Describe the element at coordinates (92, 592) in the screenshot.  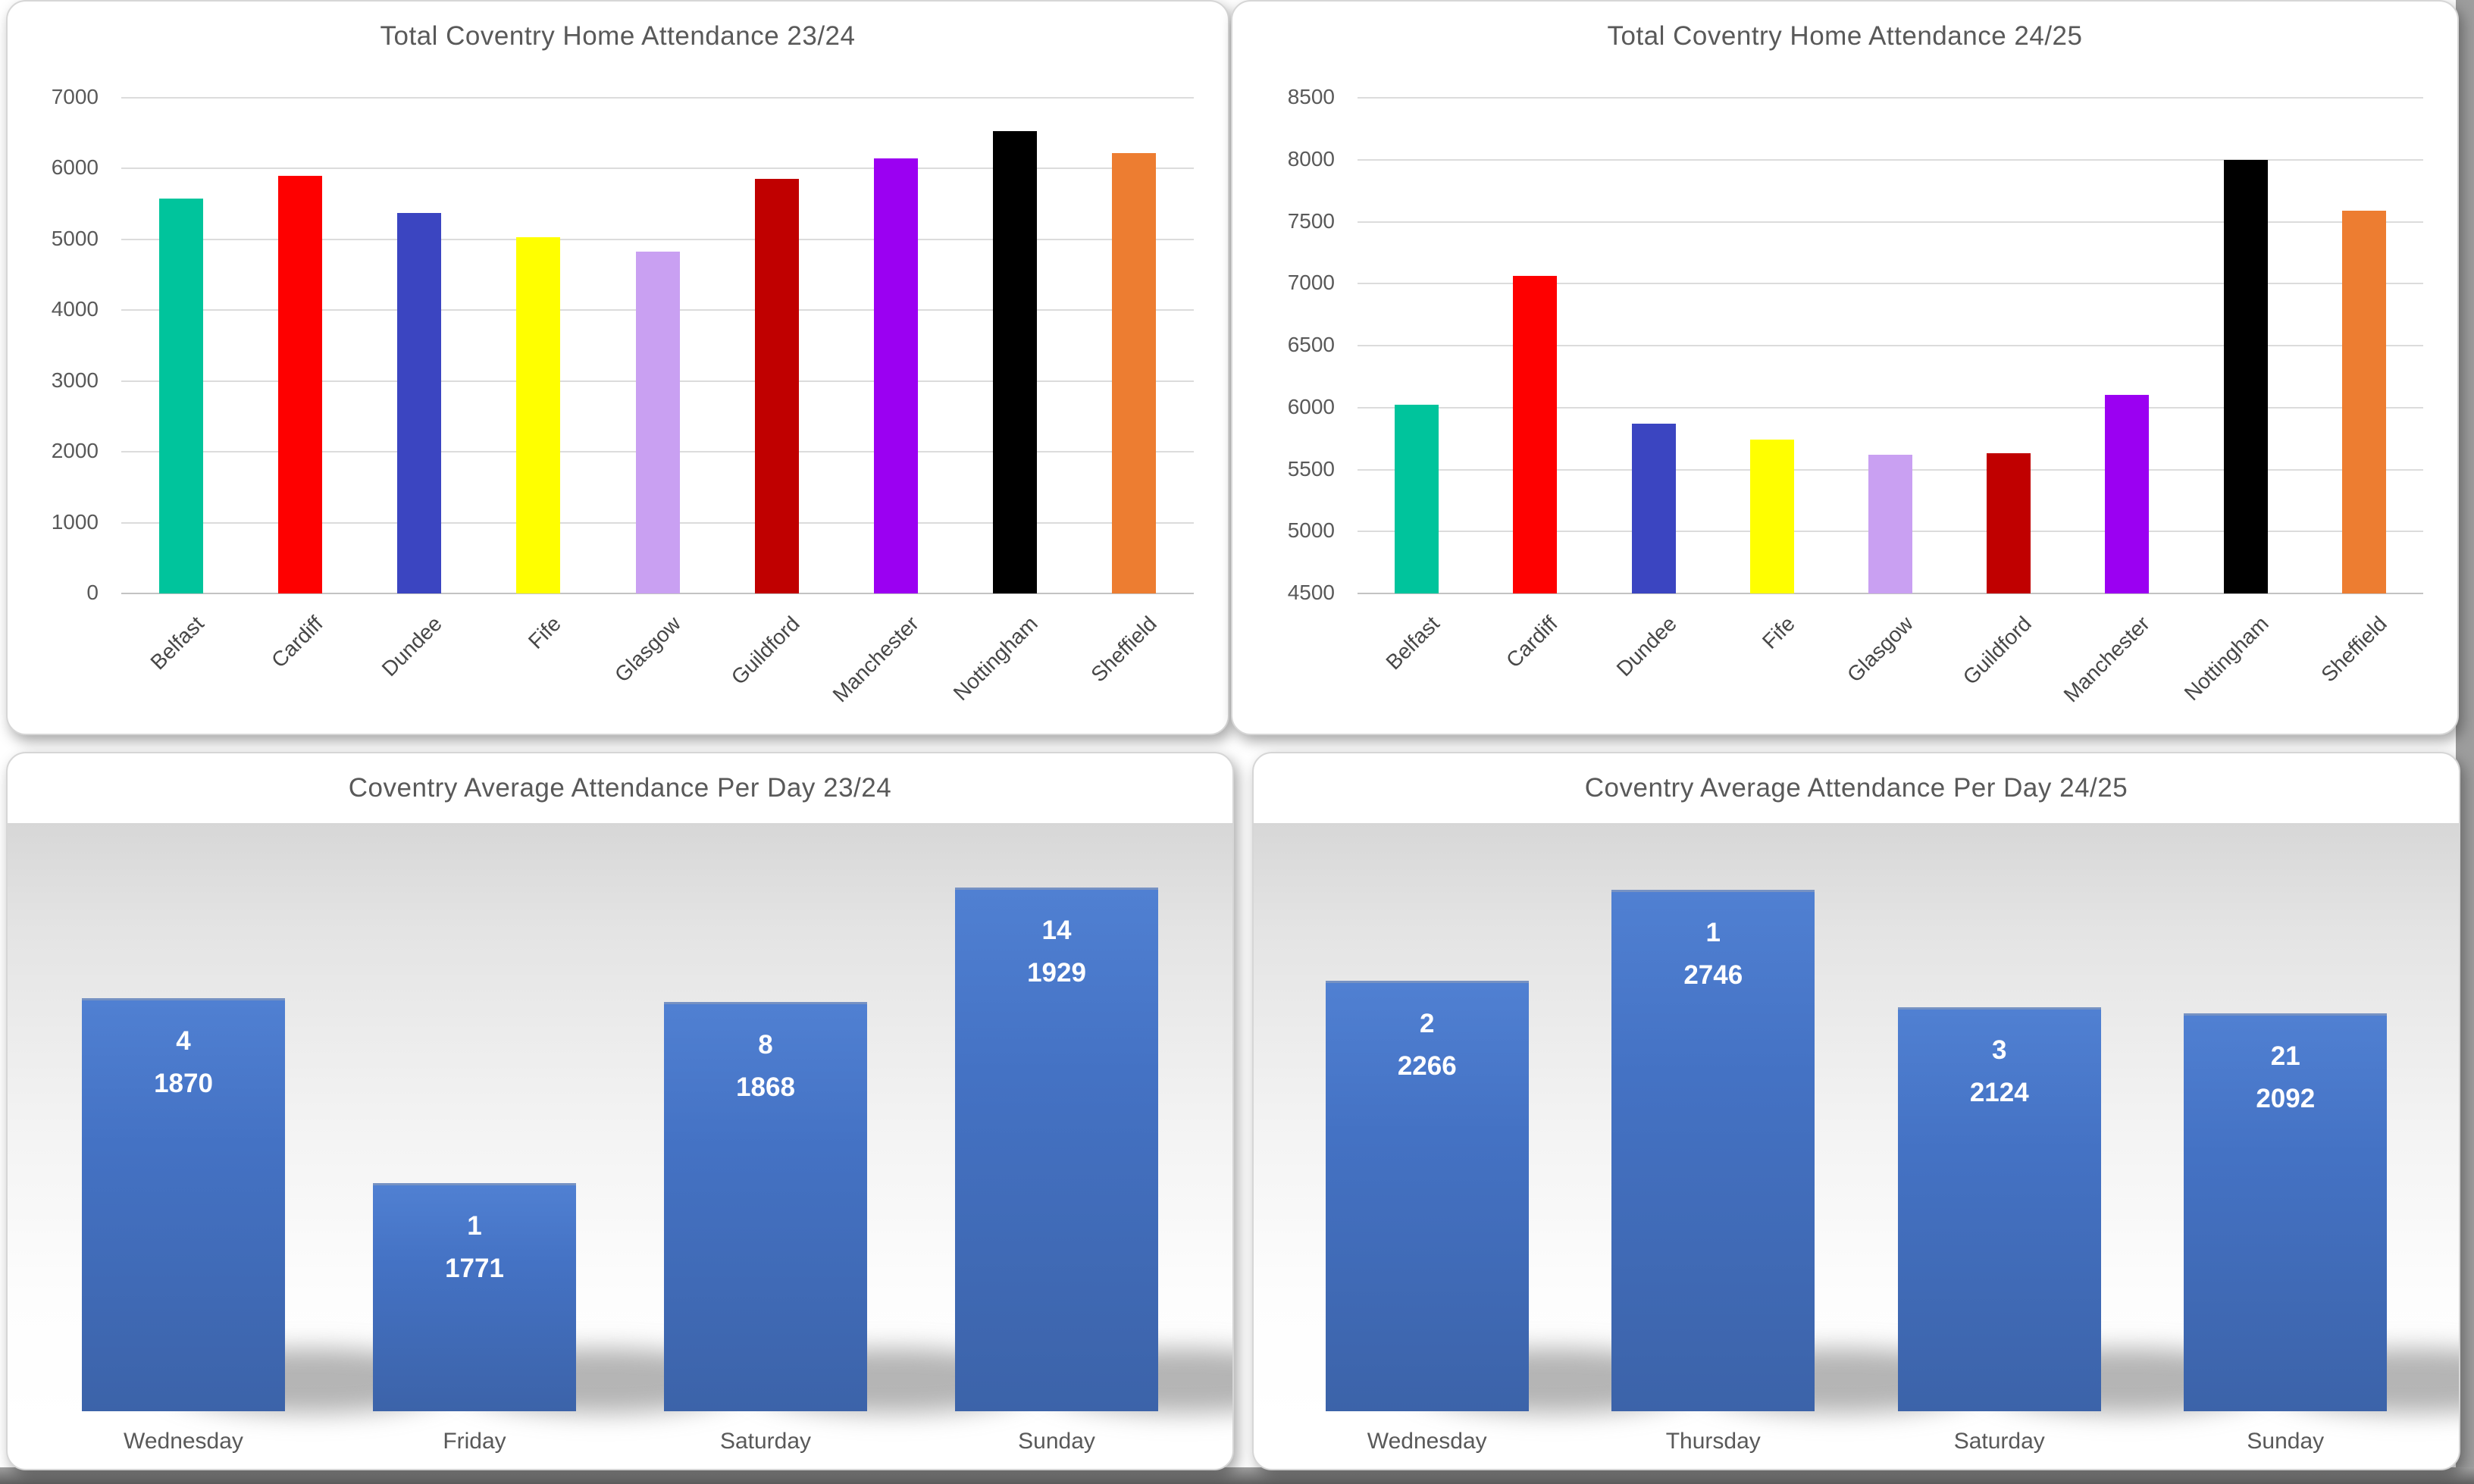
I see `y-tick-label: 0` at that location.